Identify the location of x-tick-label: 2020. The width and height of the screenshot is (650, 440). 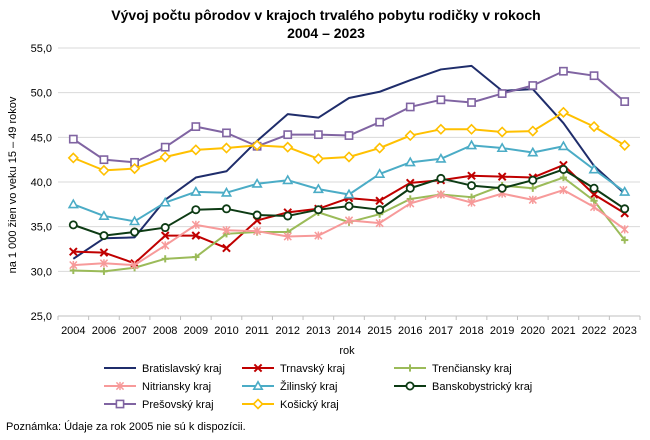
(533, 331).